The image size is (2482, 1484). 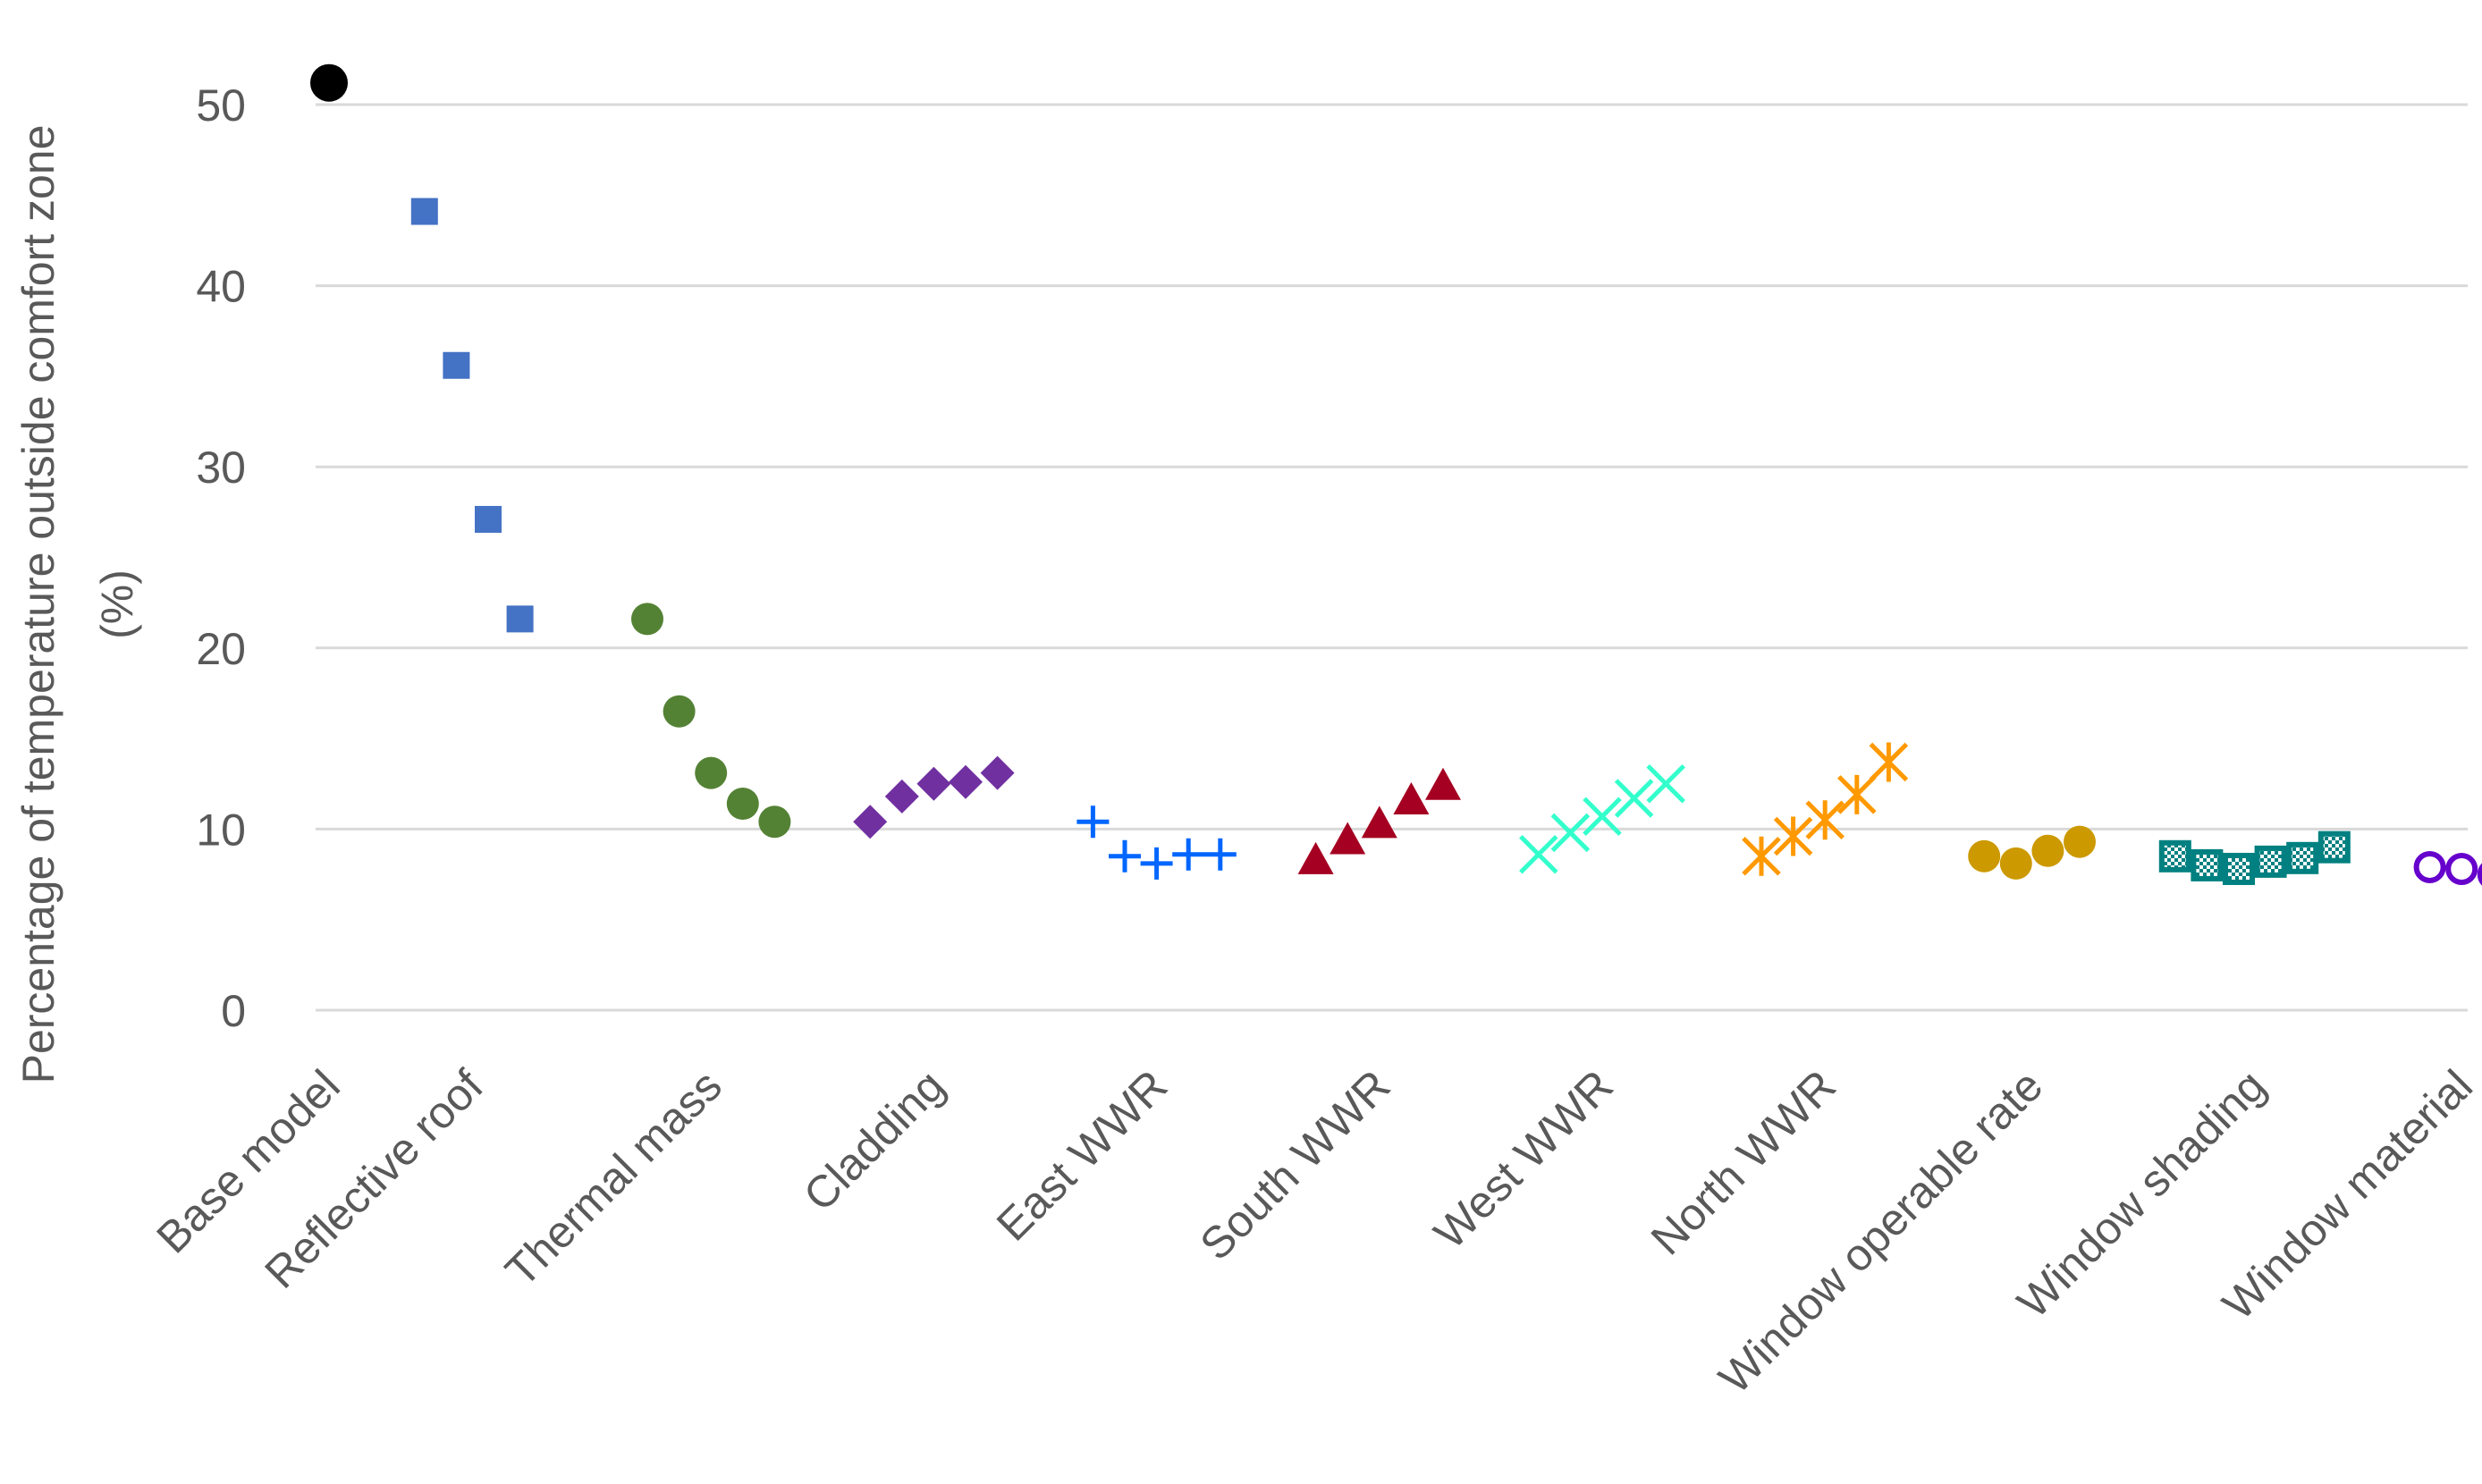 What do you see at coordinates (874, 1140) in the screenshot?
I see `x-category-label: Cladding` at bounding box center [874, 1140].